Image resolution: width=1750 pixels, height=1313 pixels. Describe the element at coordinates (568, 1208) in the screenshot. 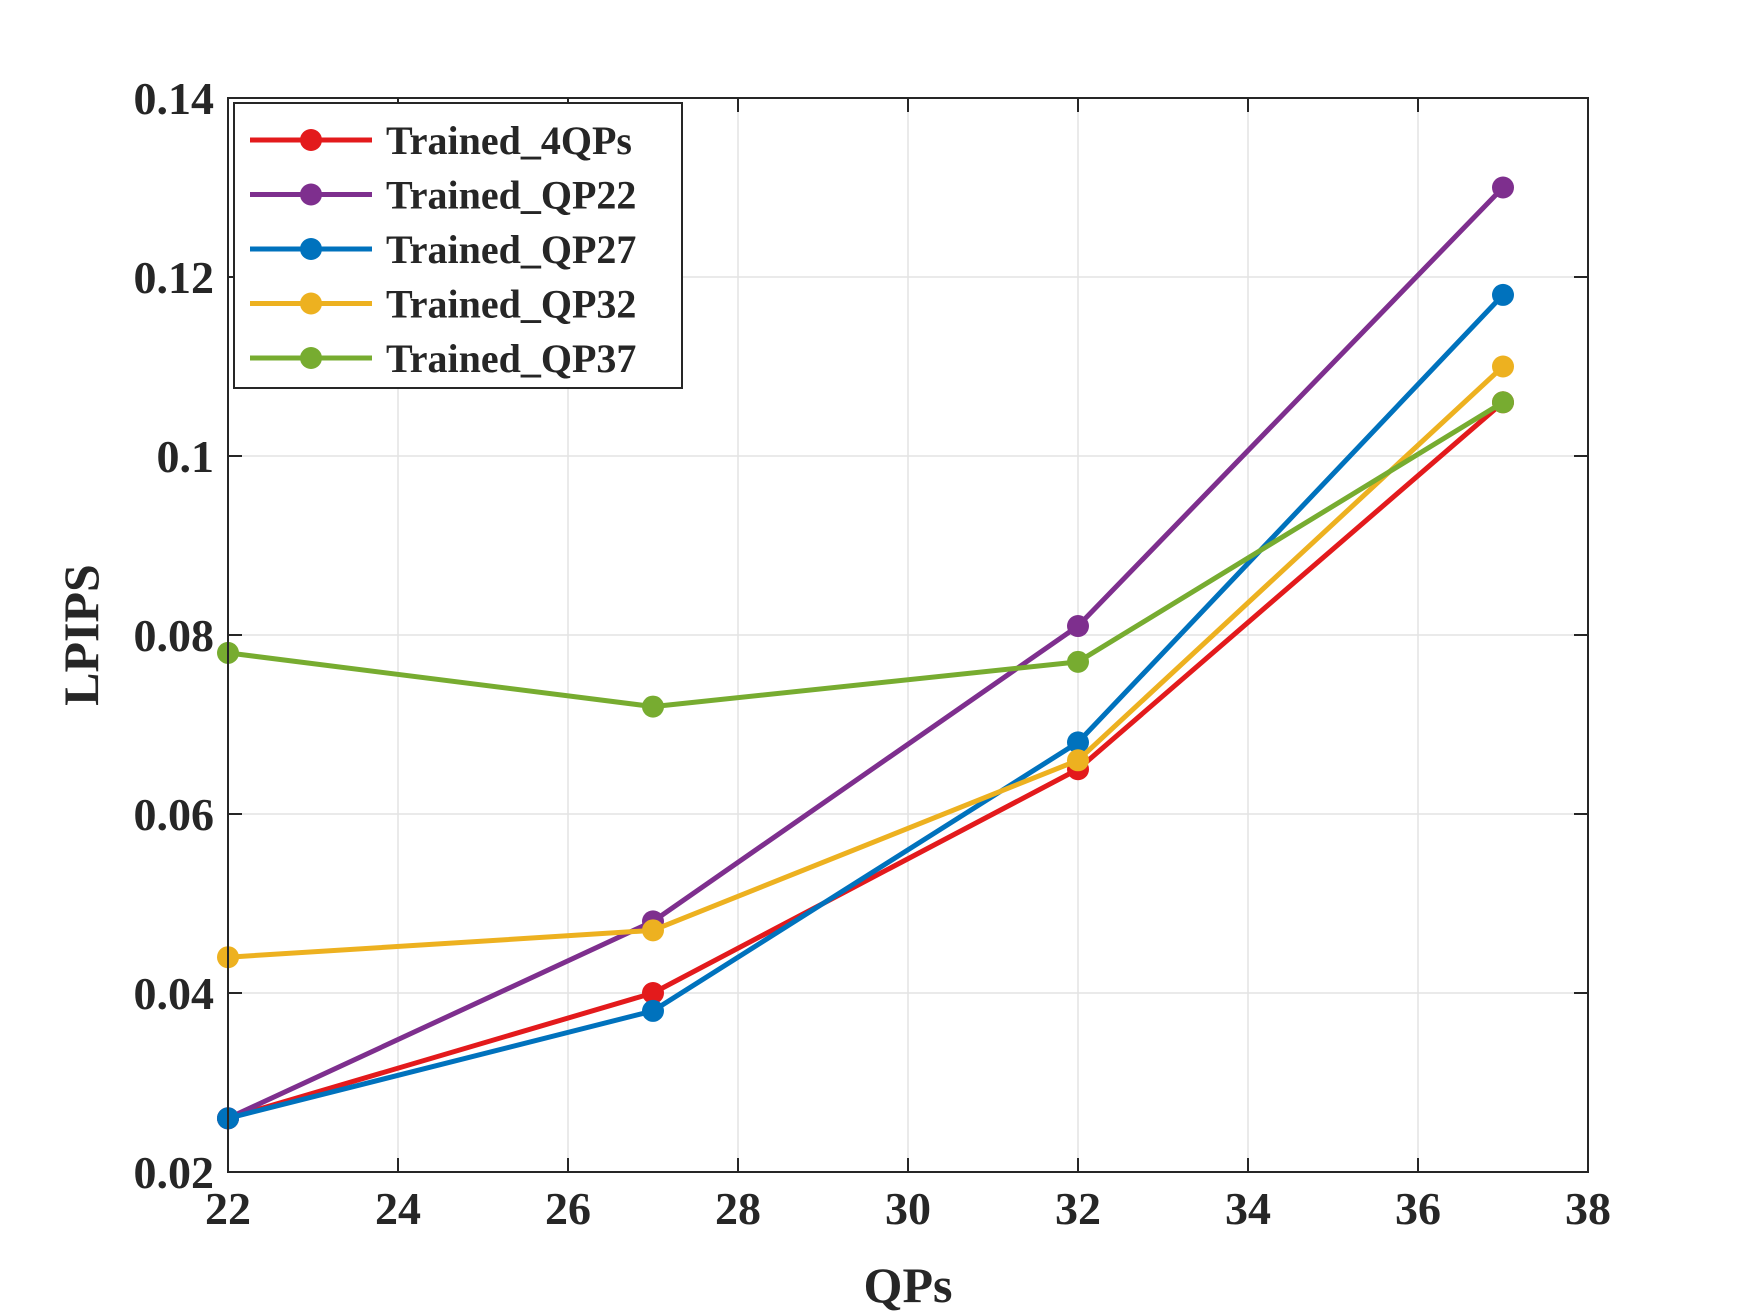

I see `x-tick-label: 26` at that location.